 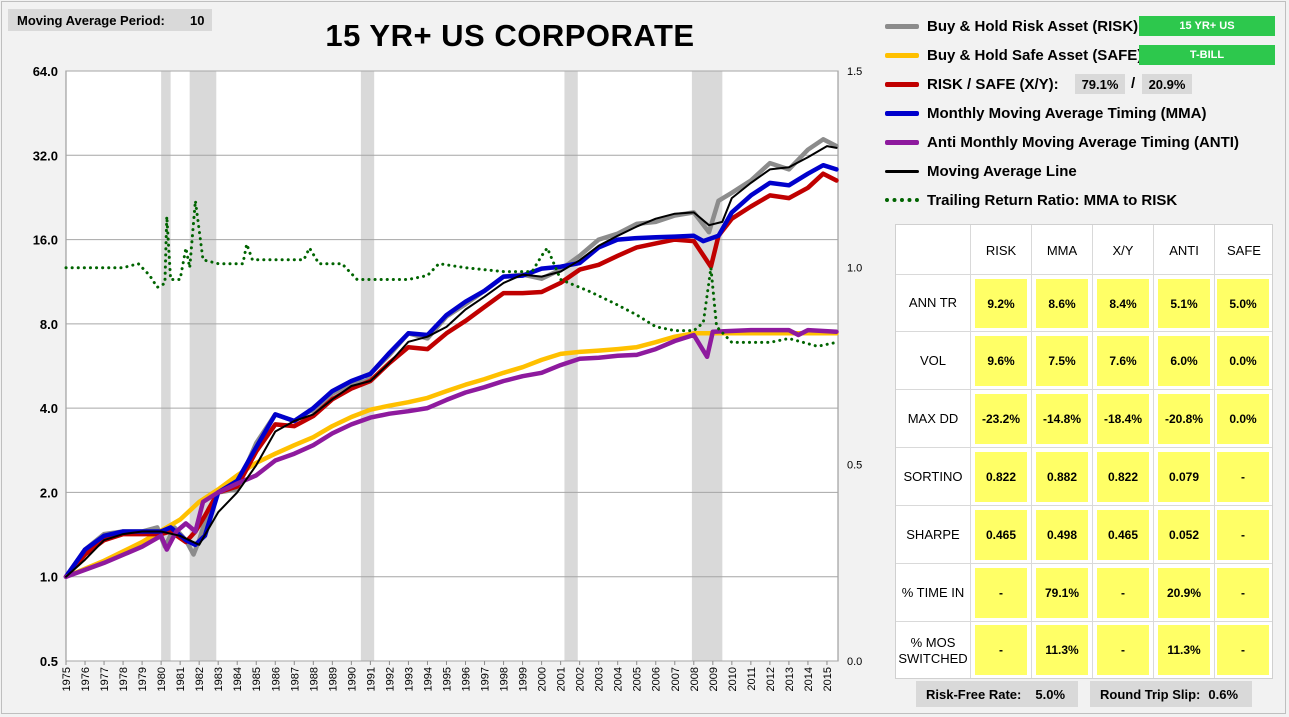 I want to click on x-tick-label: 1999, so click(x=524, y=679).